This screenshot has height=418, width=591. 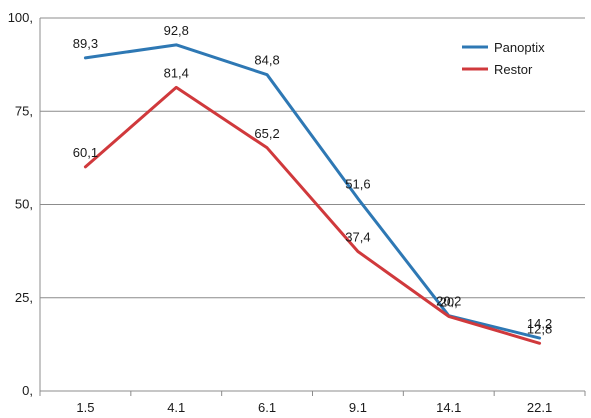 I want to click on data-label-panoptix: 51,6, so click(x=357, y=184).